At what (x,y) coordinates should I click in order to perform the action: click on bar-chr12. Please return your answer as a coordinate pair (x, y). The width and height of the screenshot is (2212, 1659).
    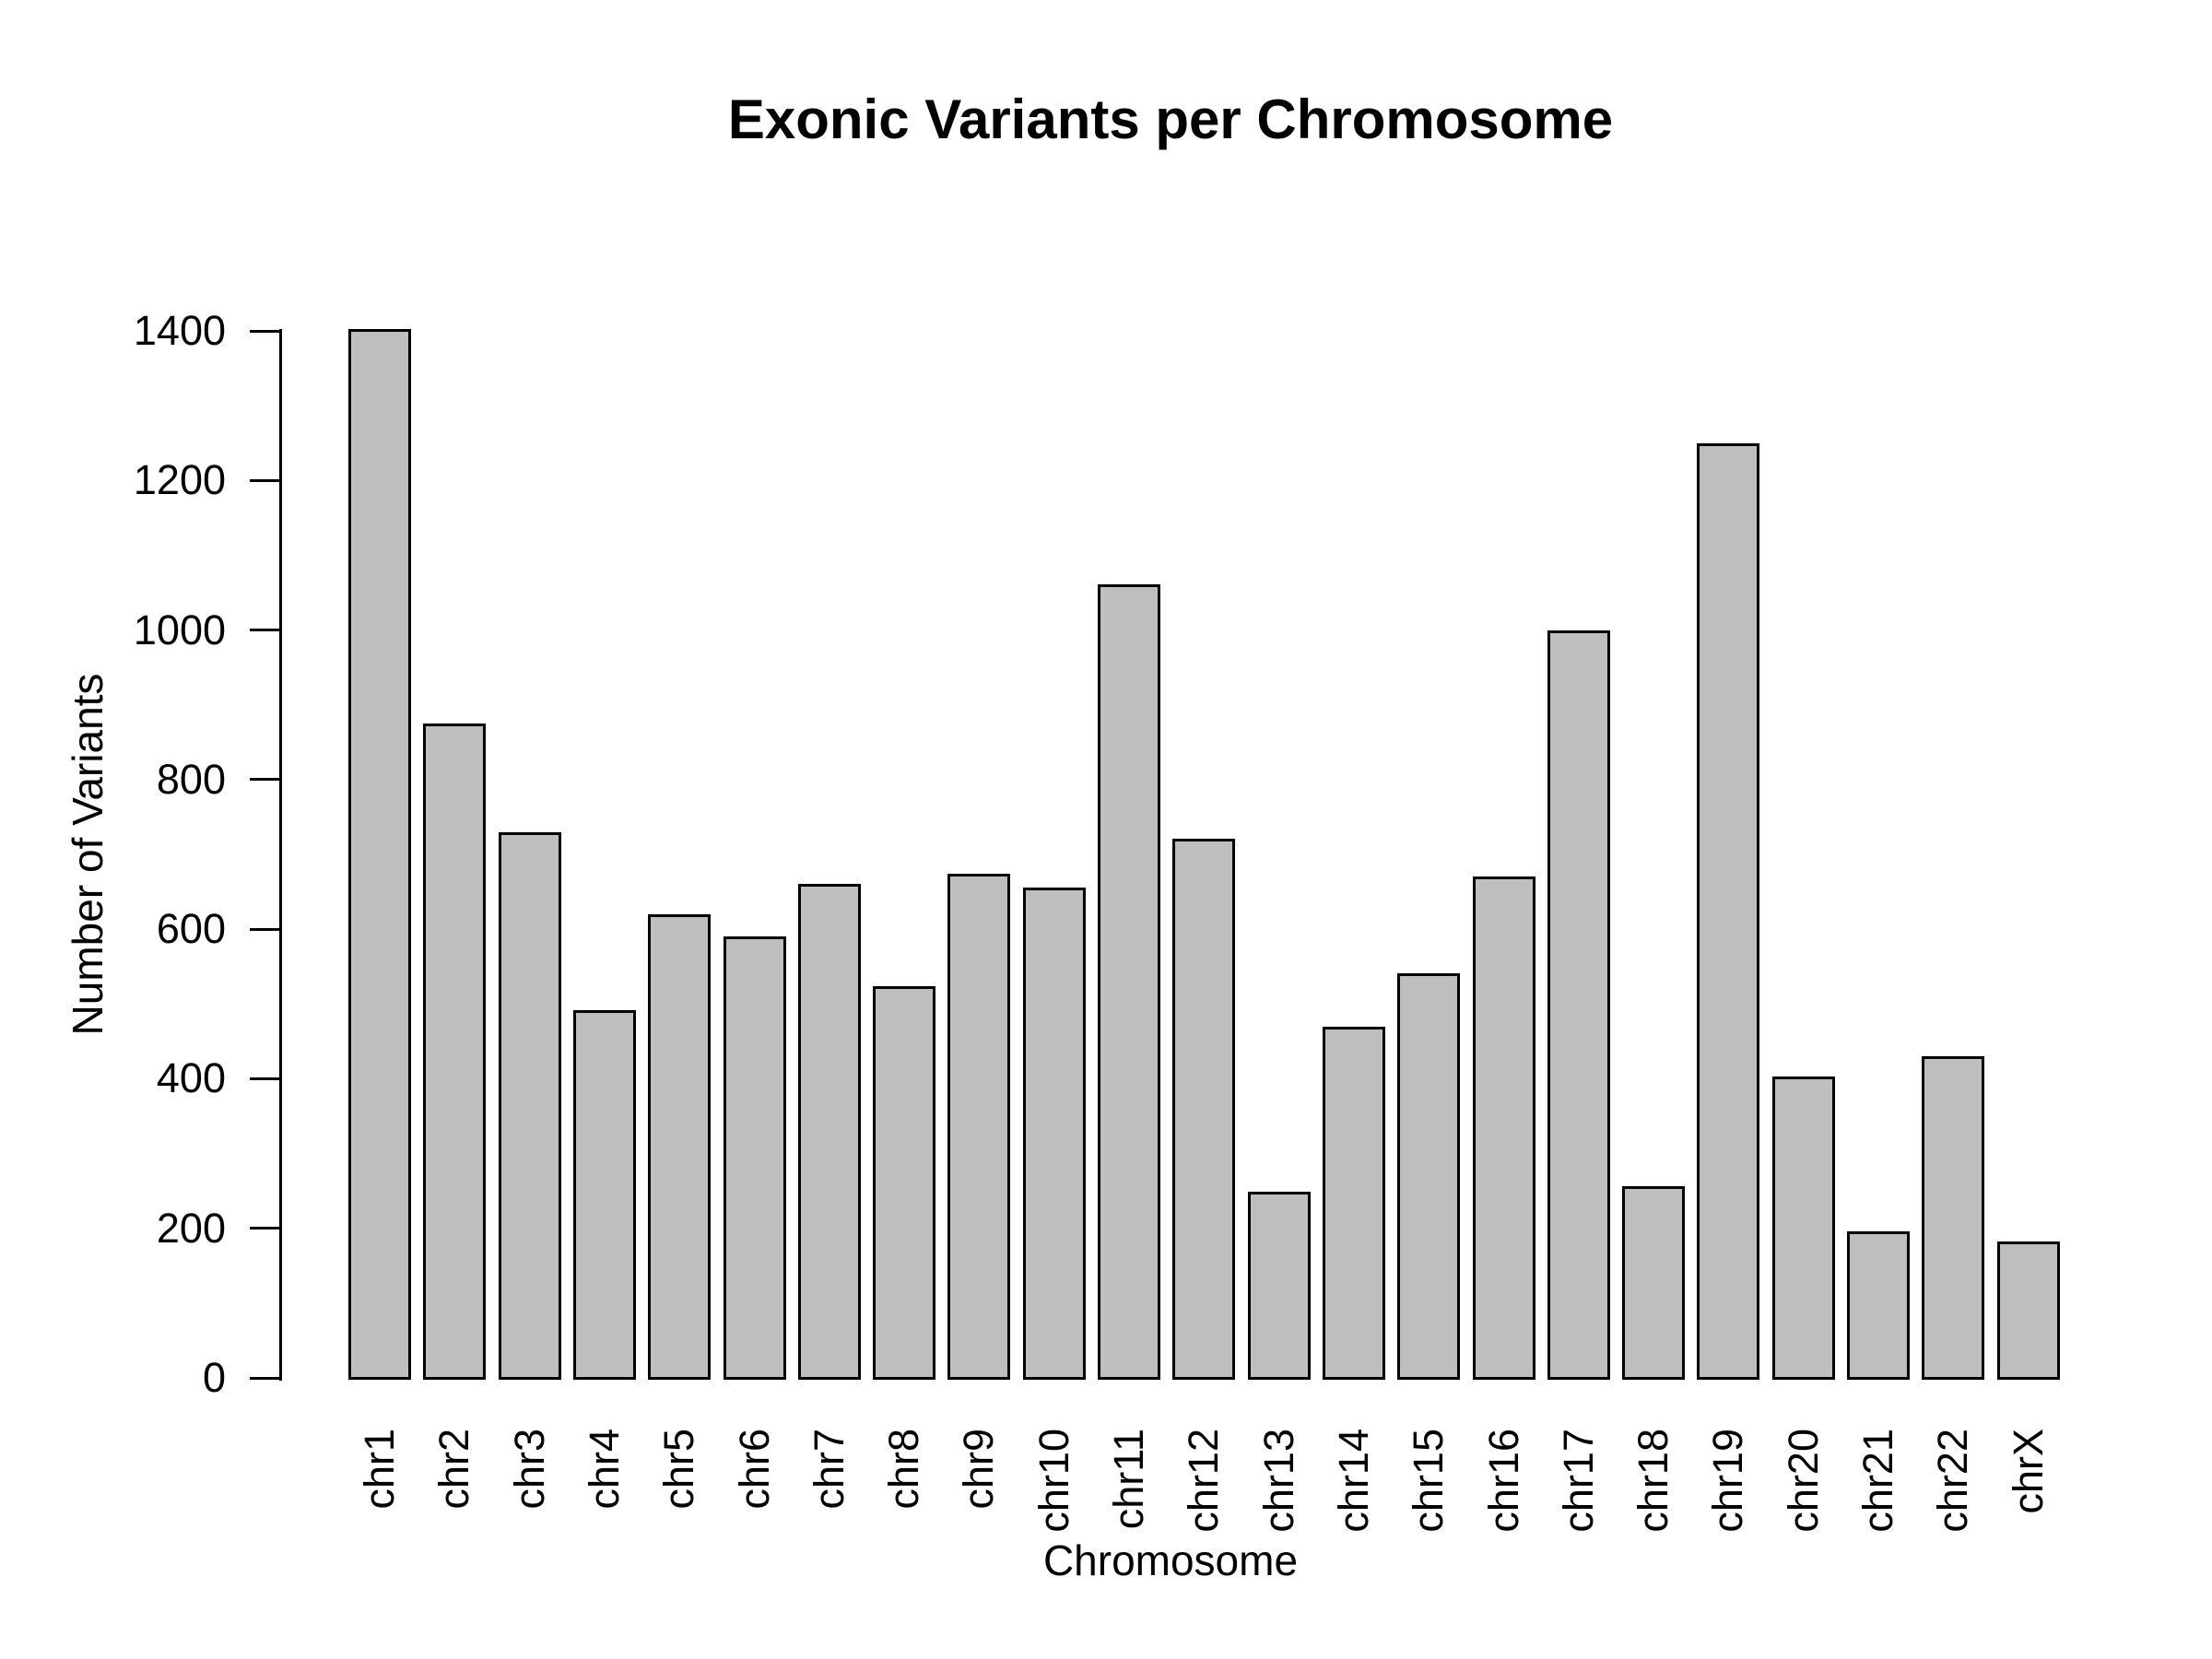
    Looking at the image, I should click on (1203, 1109).